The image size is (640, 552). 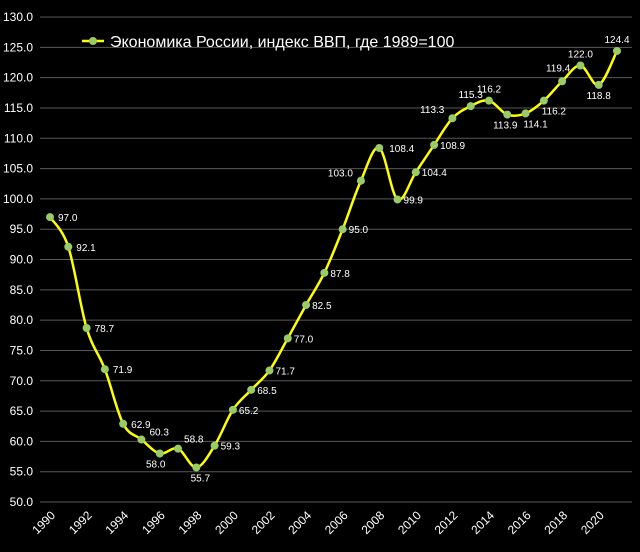 I want to click on y-tick-label: 100.0, so click(x=18, y=199).